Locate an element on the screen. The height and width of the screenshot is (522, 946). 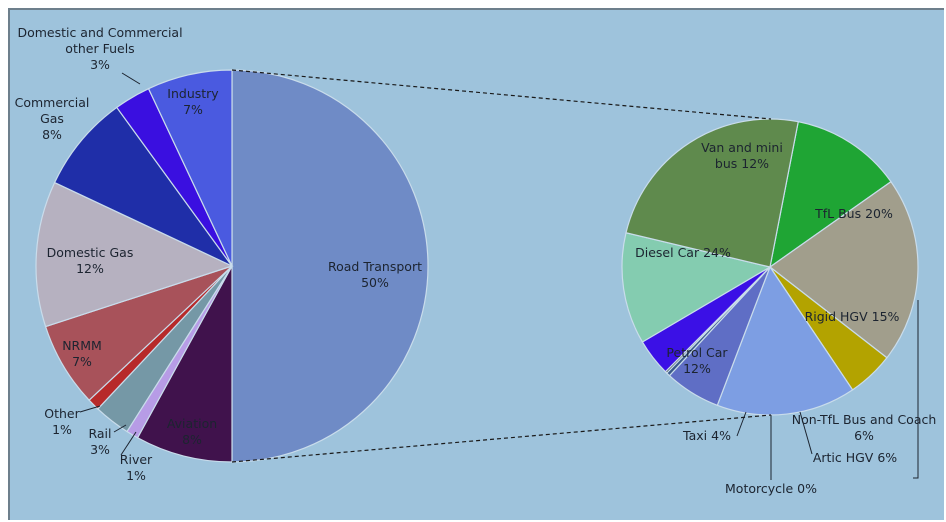
label-tfl-bus: TfL Bus 20% is located at coordinates (853, 213).